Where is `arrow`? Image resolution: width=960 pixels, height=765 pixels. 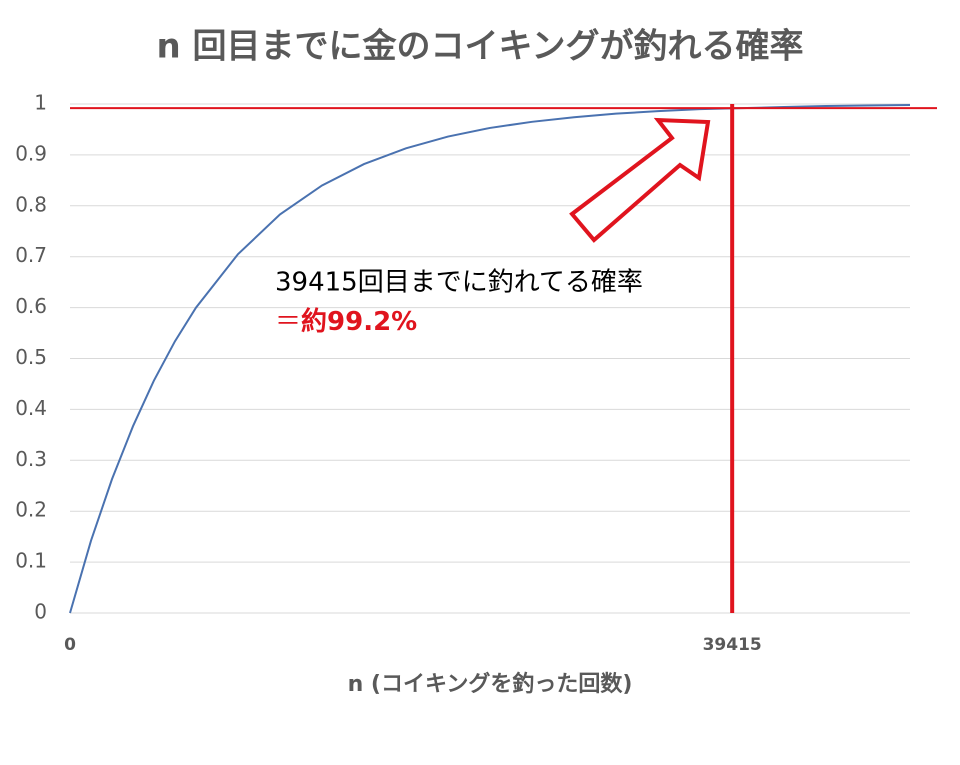 arrow is located at coordinates (640, 180).